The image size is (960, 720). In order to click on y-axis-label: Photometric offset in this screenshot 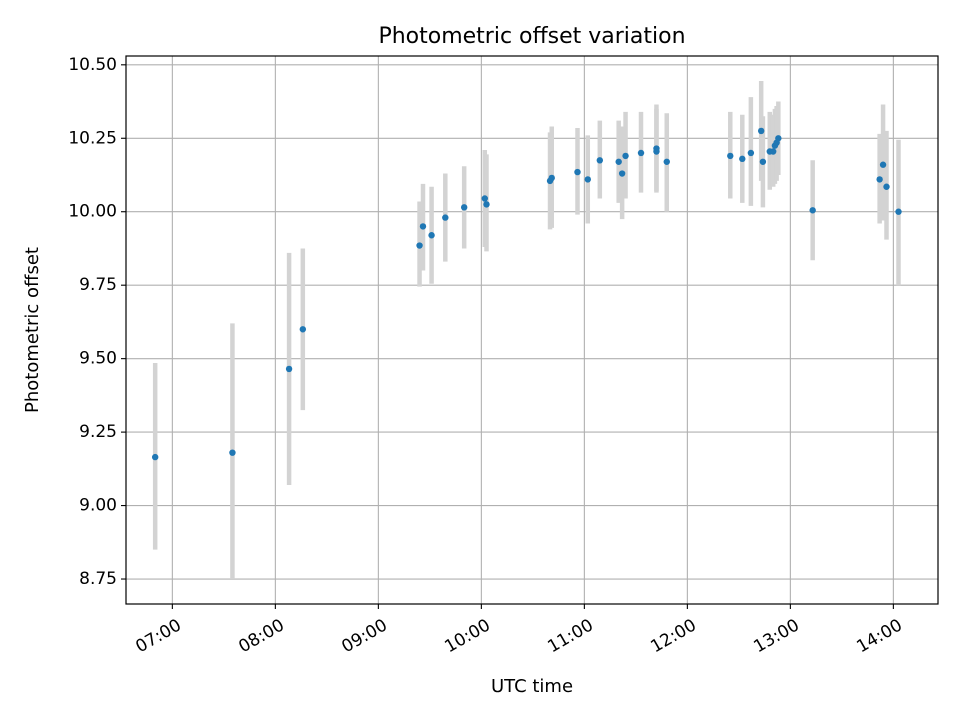, I will do `click(32, 330)`.